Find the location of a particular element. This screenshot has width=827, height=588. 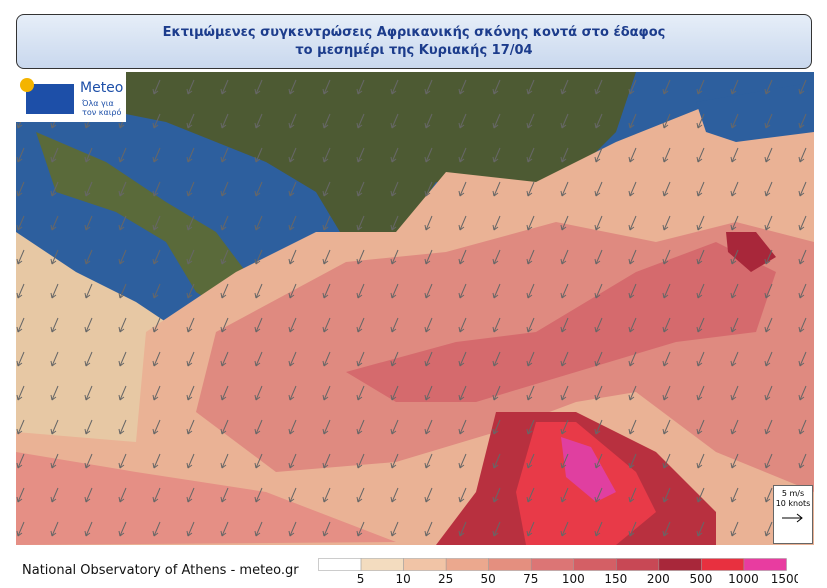

colorbar: 5 10 25 50 75 100 150 200 500 1000 1500 is located at coordinates (558, 572).